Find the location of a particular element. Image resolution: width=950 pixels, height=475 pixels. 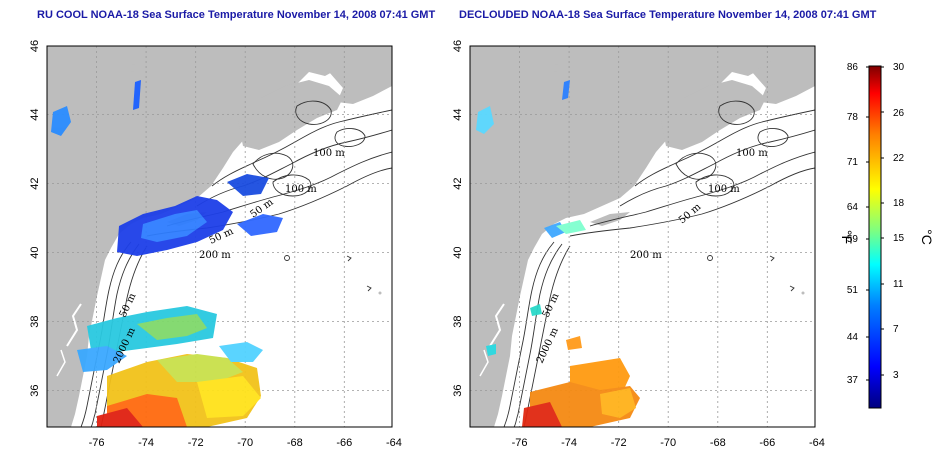

colorbar-unit-fahrenheit: °F is located at coordinates (847, 237).